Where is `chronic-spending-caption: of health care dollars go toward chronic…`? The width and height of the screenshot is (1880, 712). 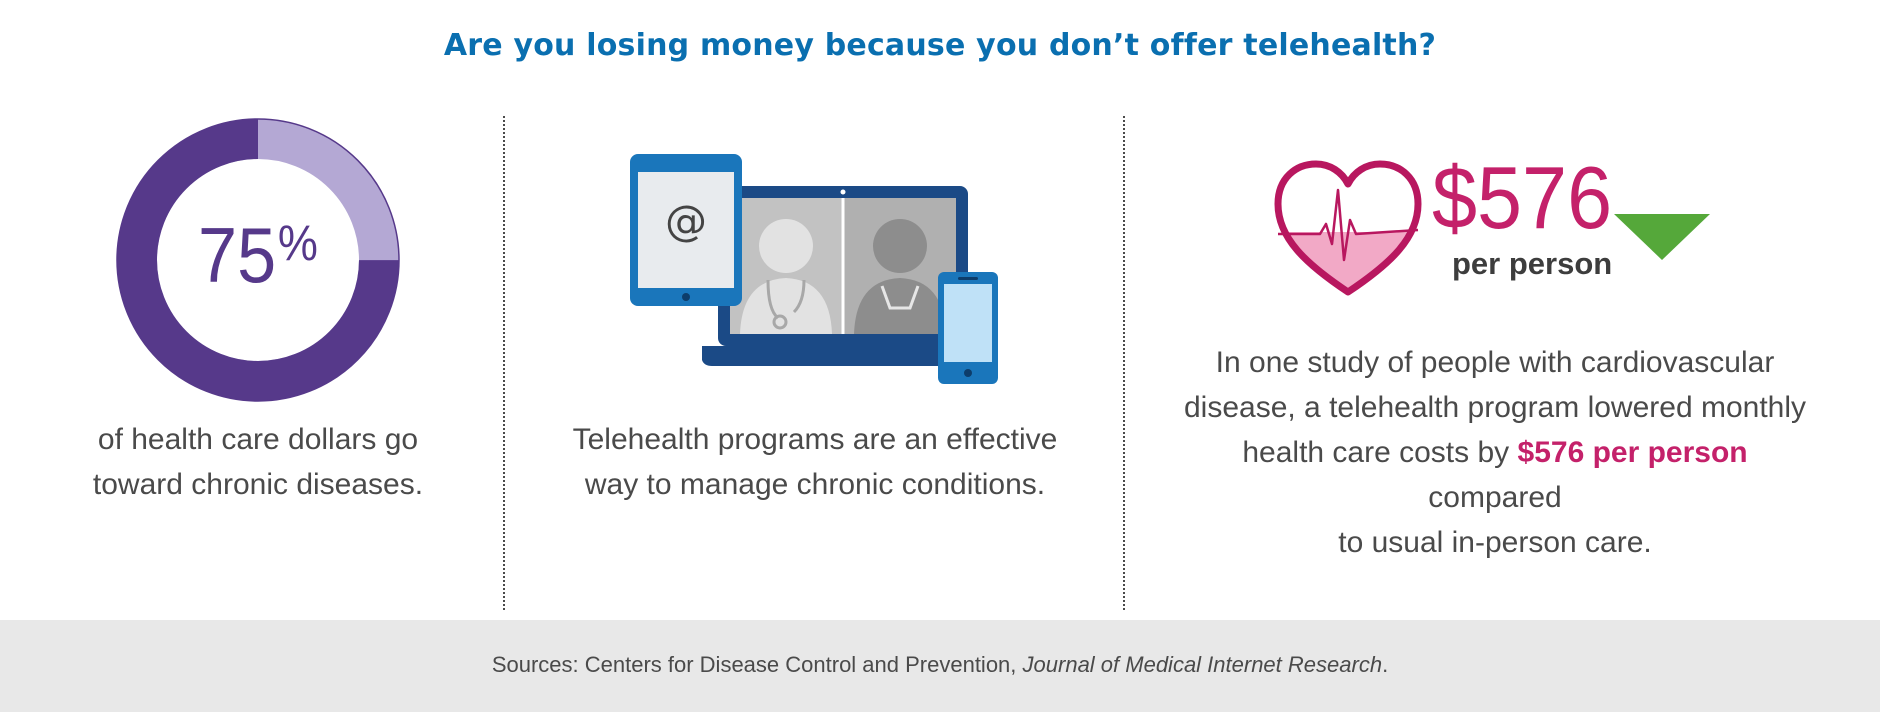 chronic-spending-caption: of health care dollars go toward chronic… is located at coordinates (258, 462).